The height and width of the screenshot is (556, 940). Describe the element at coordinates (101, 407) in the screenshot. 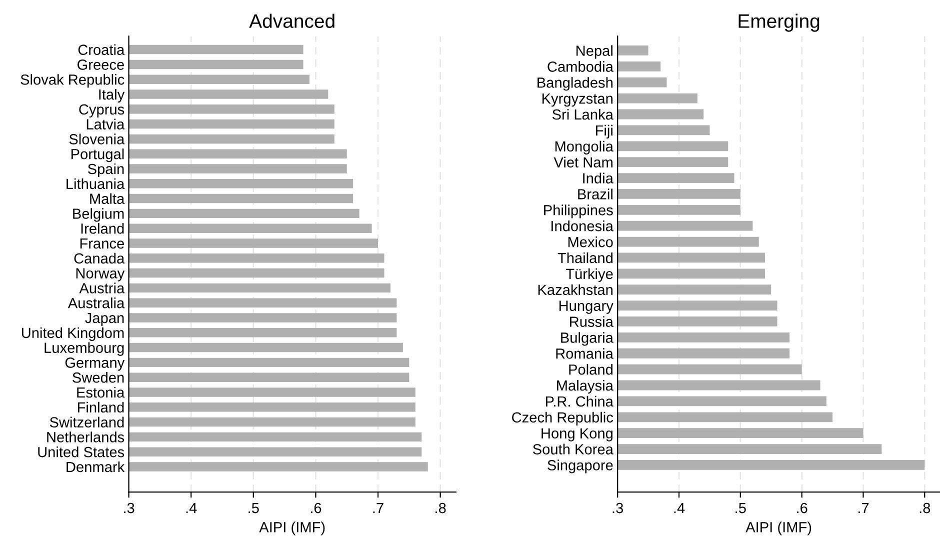

I see `y-tick-label: Finland` at that location.